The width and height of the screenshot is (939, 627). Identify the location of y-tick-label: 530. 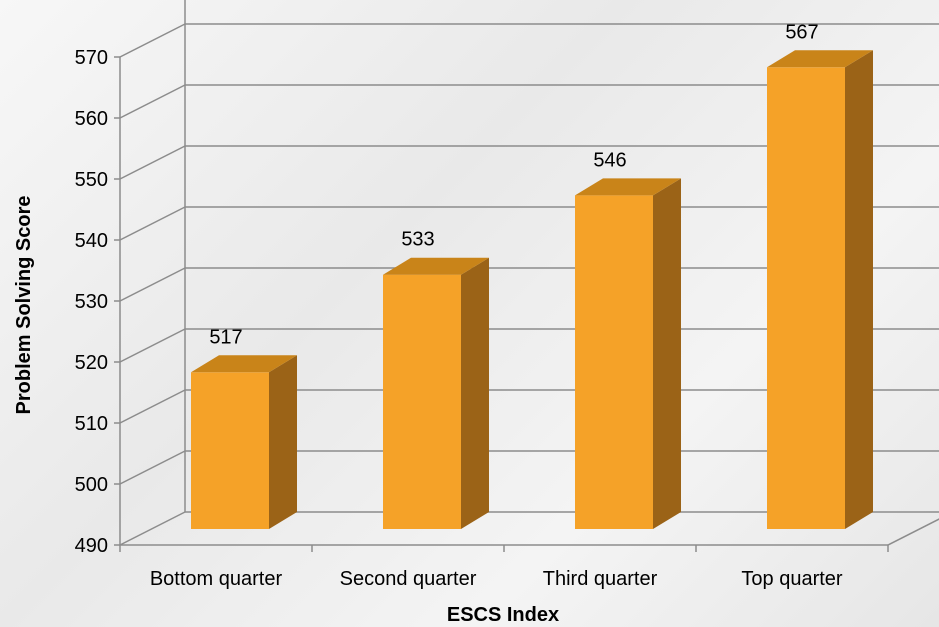
(91, 302).